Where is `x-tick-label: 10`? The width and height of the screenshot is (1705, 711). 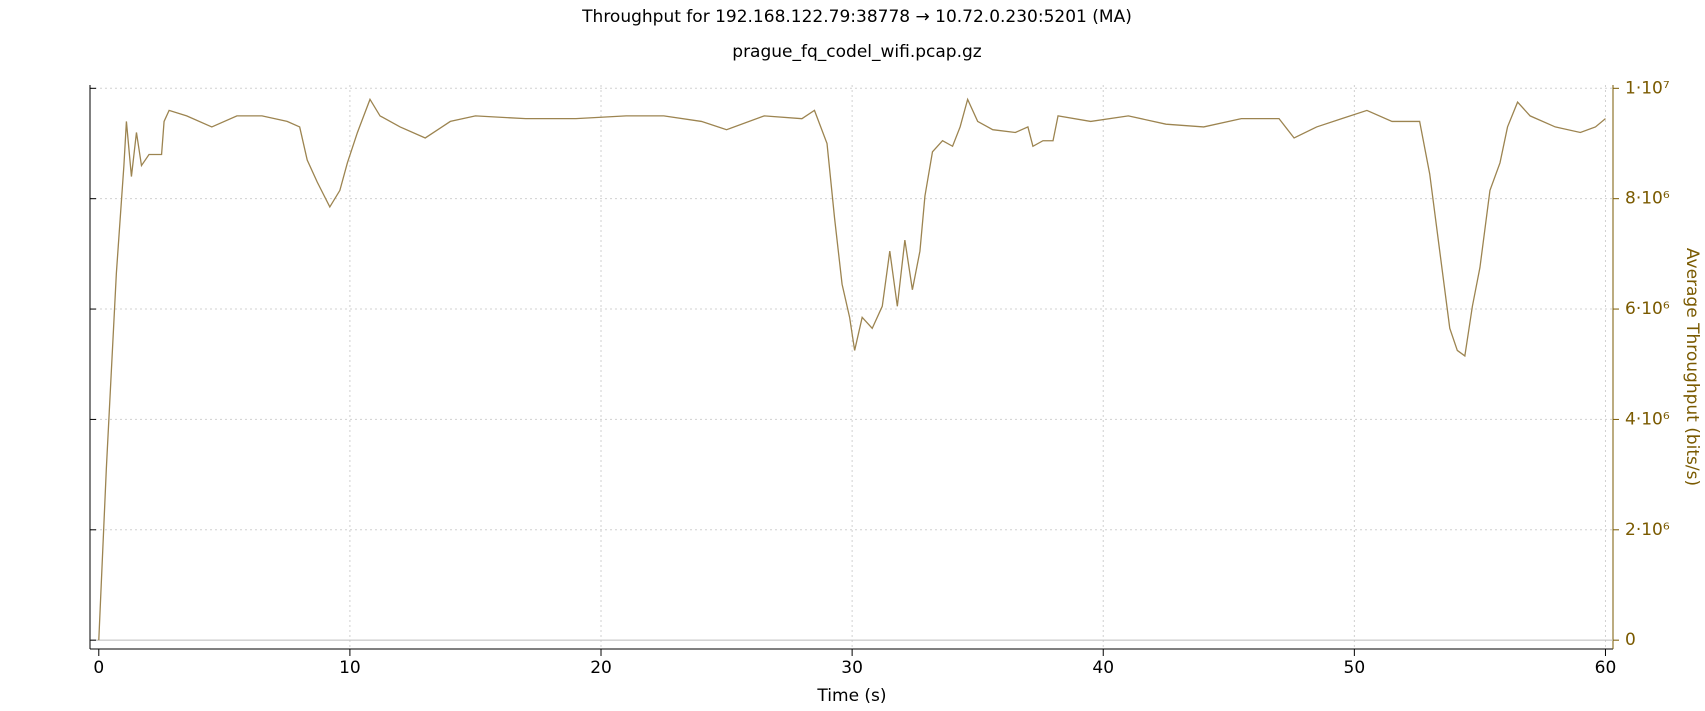 x-tick-label: 10 is located at coordinates (350, 668).